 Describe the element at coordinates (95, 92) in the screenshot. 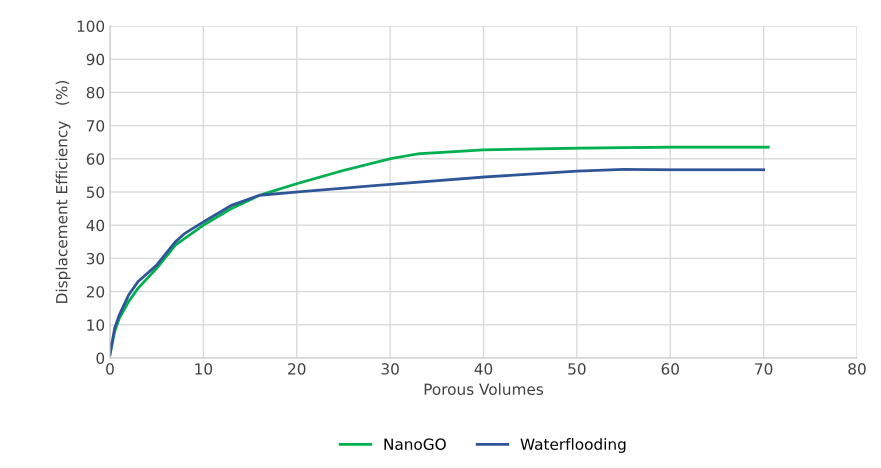

I see `y-tick-label: 80` at that location.